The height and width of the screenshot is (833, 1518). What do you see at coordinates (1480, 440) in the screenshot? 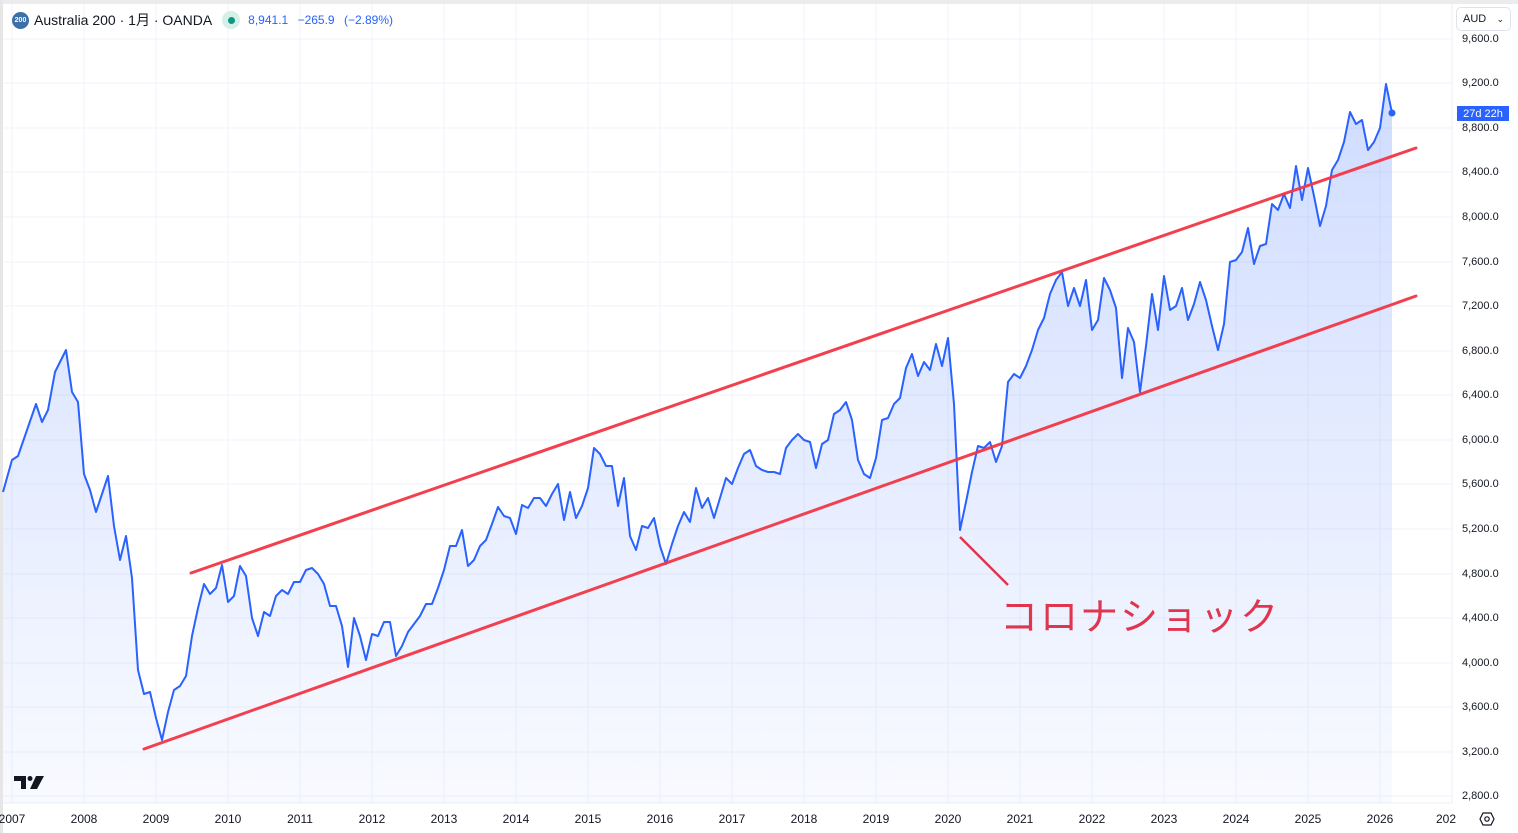
I see `y-tick: 6,000.0` at bounding box center [1480, 440].